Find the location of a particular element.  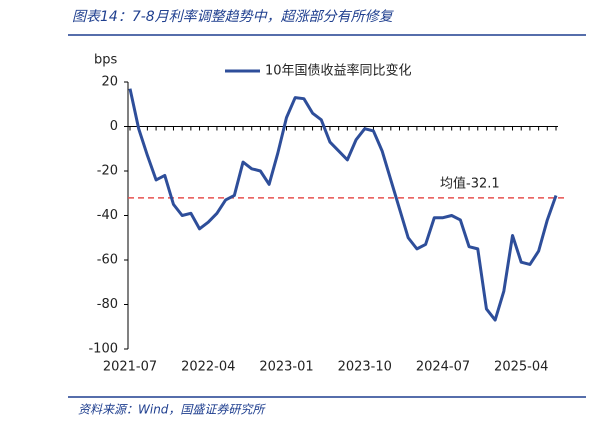

y-tick-label: -100 is located at coordinates (103, 349).